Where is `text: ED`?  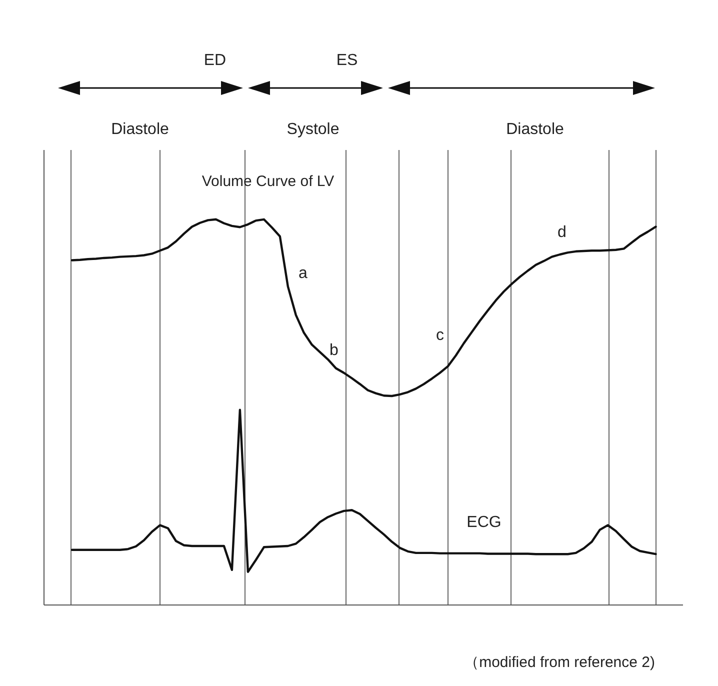
text: ED is located at coordinates (215, 60).